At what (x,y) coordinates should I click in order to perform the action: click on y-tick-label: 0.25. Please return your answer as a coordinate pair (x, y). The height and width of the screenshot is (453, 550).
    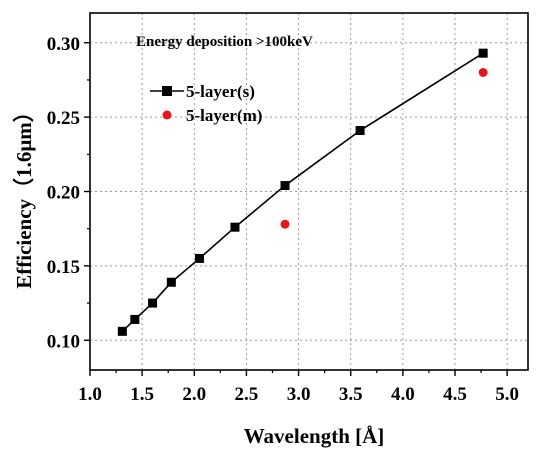
    Looking at the image, I should click on (63, 118).